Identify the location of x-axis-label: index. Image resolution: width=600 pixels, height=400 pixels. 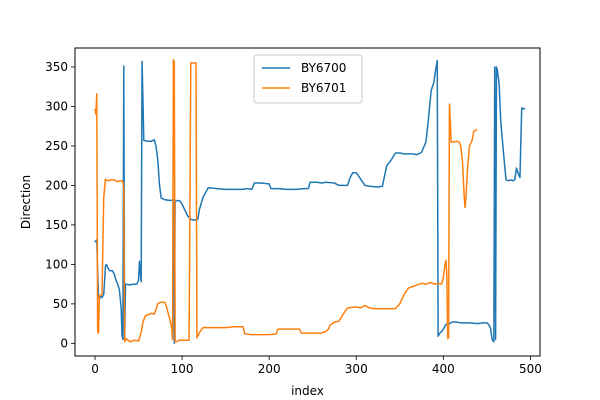
(307, 391).